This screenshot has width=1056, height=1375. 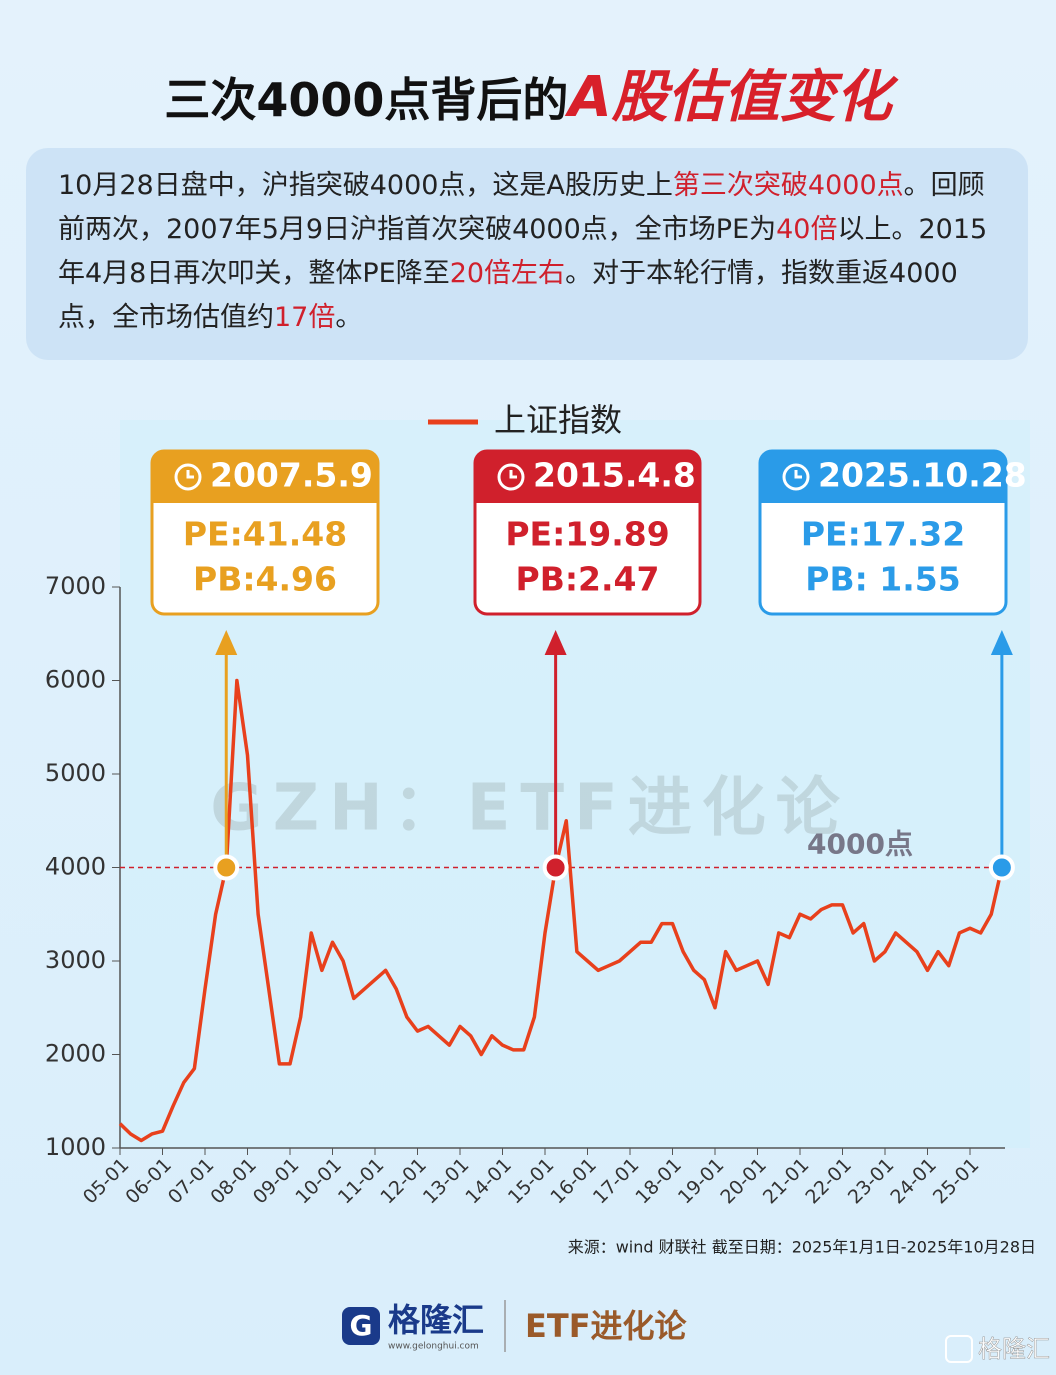 I want to click on y-tick-label: 5000, so click(x=75, y=773).